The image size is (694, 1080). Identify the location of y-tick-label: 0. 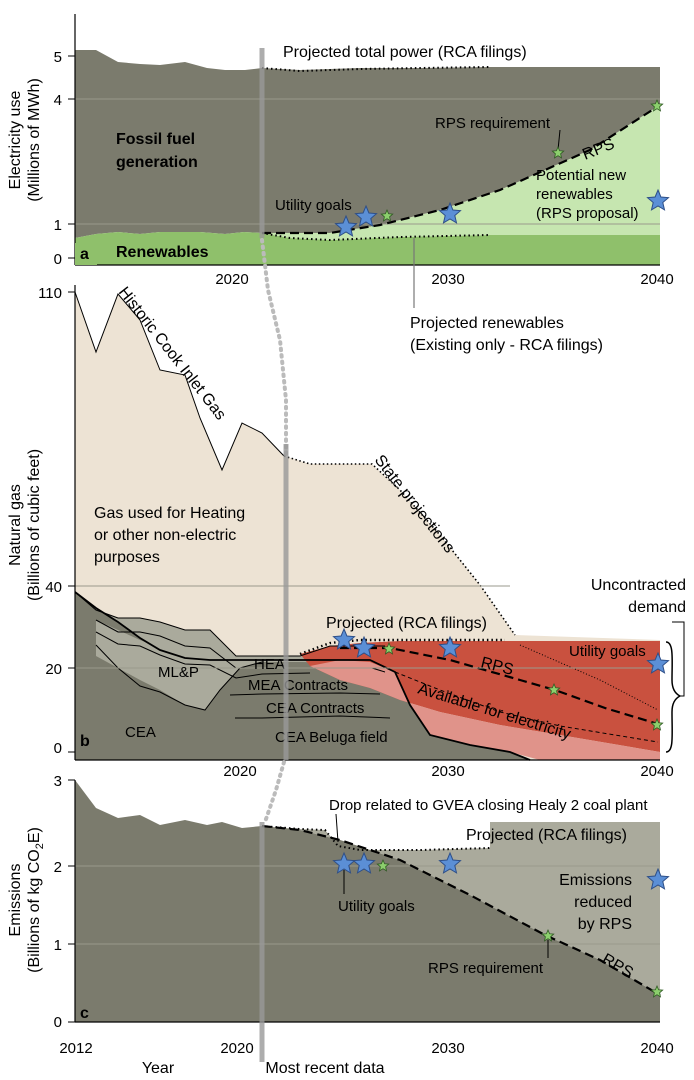
(58, 1022).